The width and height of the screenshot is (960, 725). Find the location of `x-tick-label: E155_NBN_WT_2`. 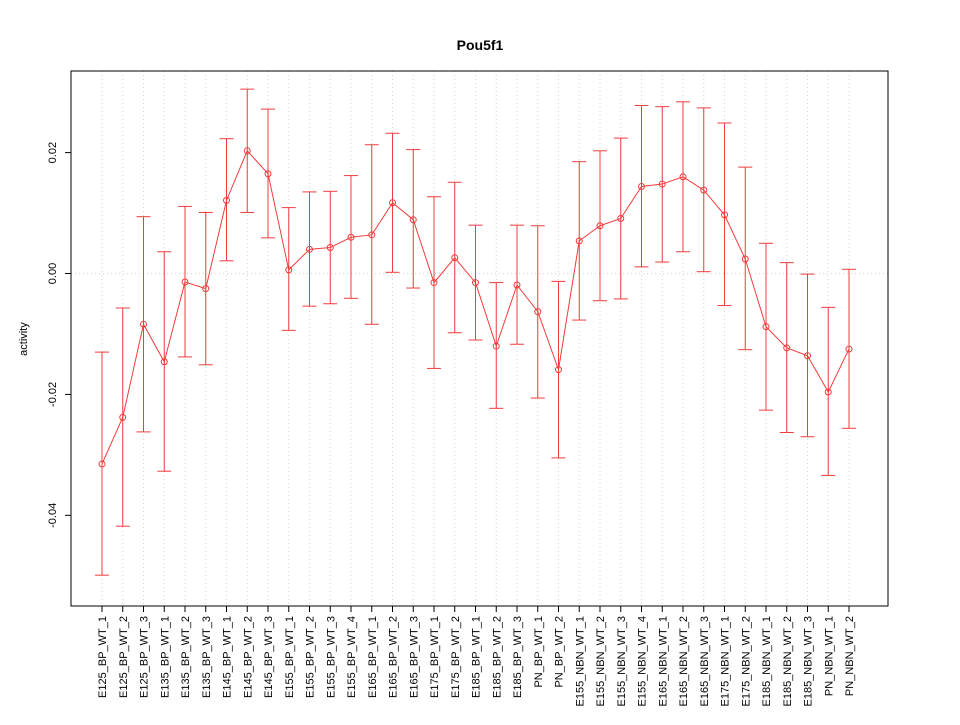

x-tick-label: E155_NBN_WT_2 is located at coordinates (601, 661).